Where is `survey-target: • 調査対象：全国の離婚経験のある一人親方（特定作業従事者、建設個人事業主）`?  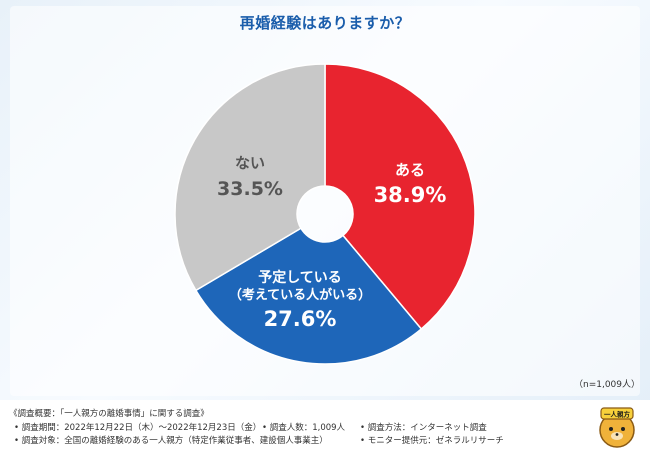
survey-target: • 調査対象：全国の離婚経験のある一人親方（特定作業従事者、建設個人事業主） is located at coordinates (171, 441).